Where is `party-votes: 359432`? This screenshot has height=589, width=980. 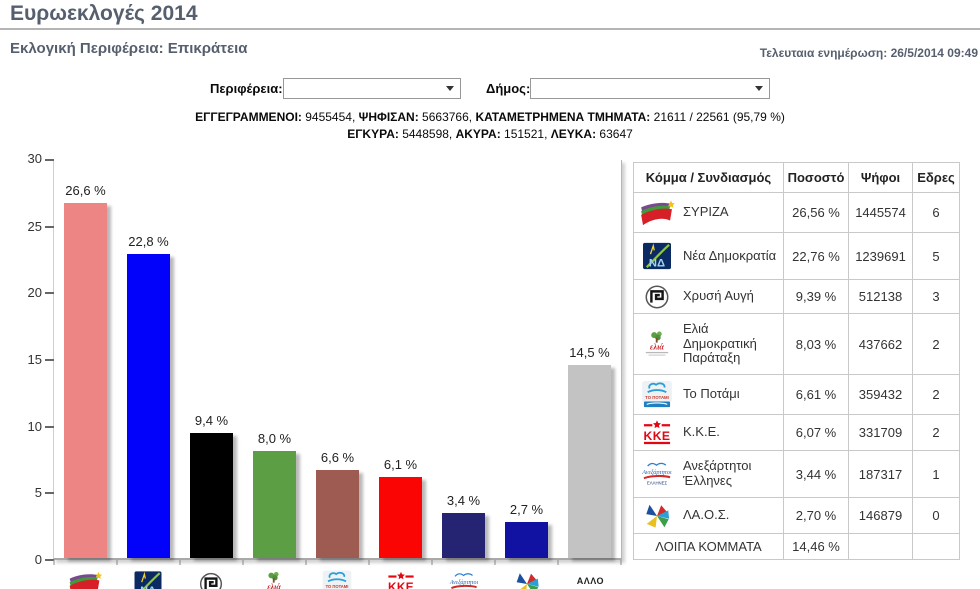 party-votes: 359432 is located at coordinates (880, 394).